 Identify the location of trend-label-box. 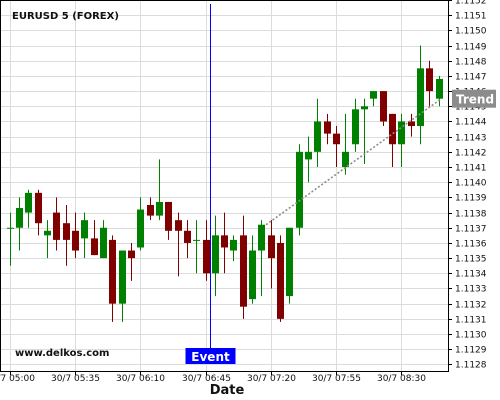
(474, 98).